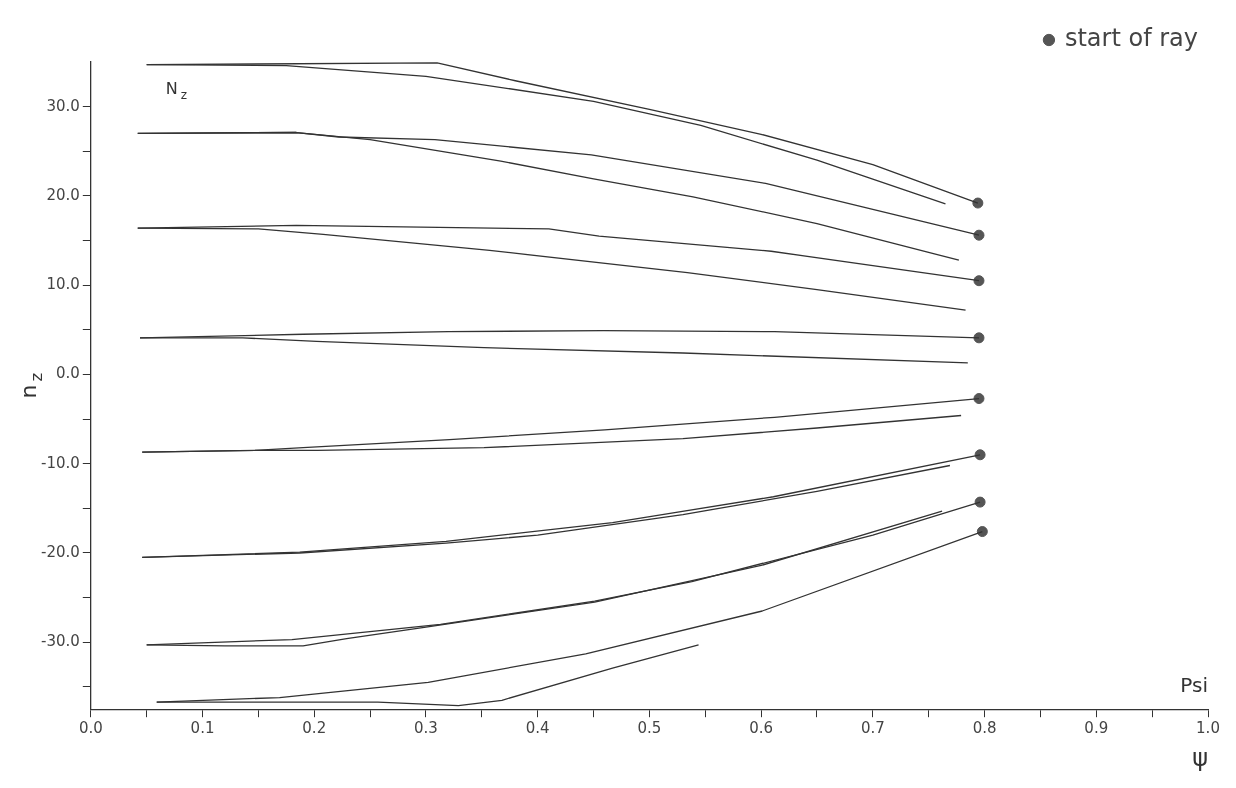  Describe the element at coordinates (67, 373) in the screenshot. I see `y-tick-label: 0.0` at that location.